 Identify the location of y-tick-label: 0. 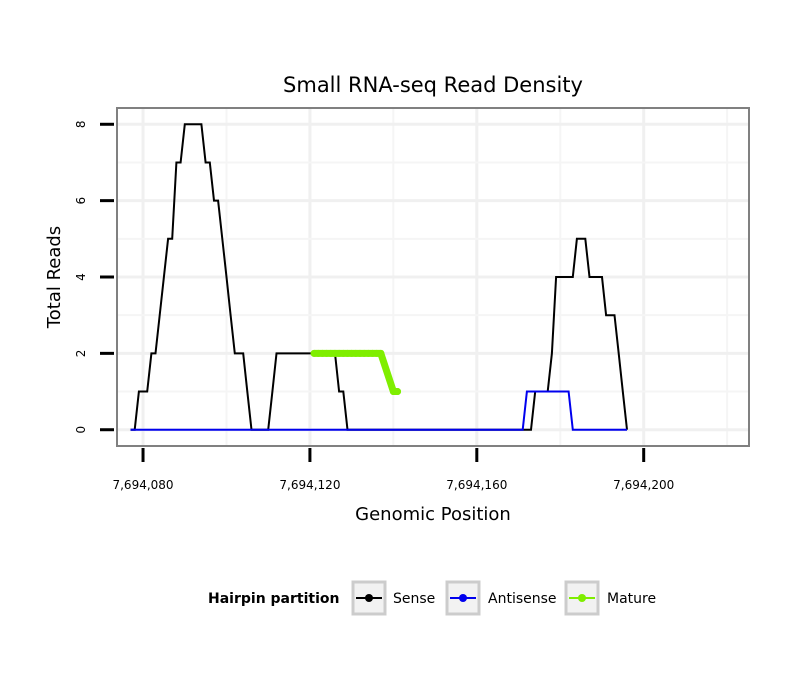
(81, 430).